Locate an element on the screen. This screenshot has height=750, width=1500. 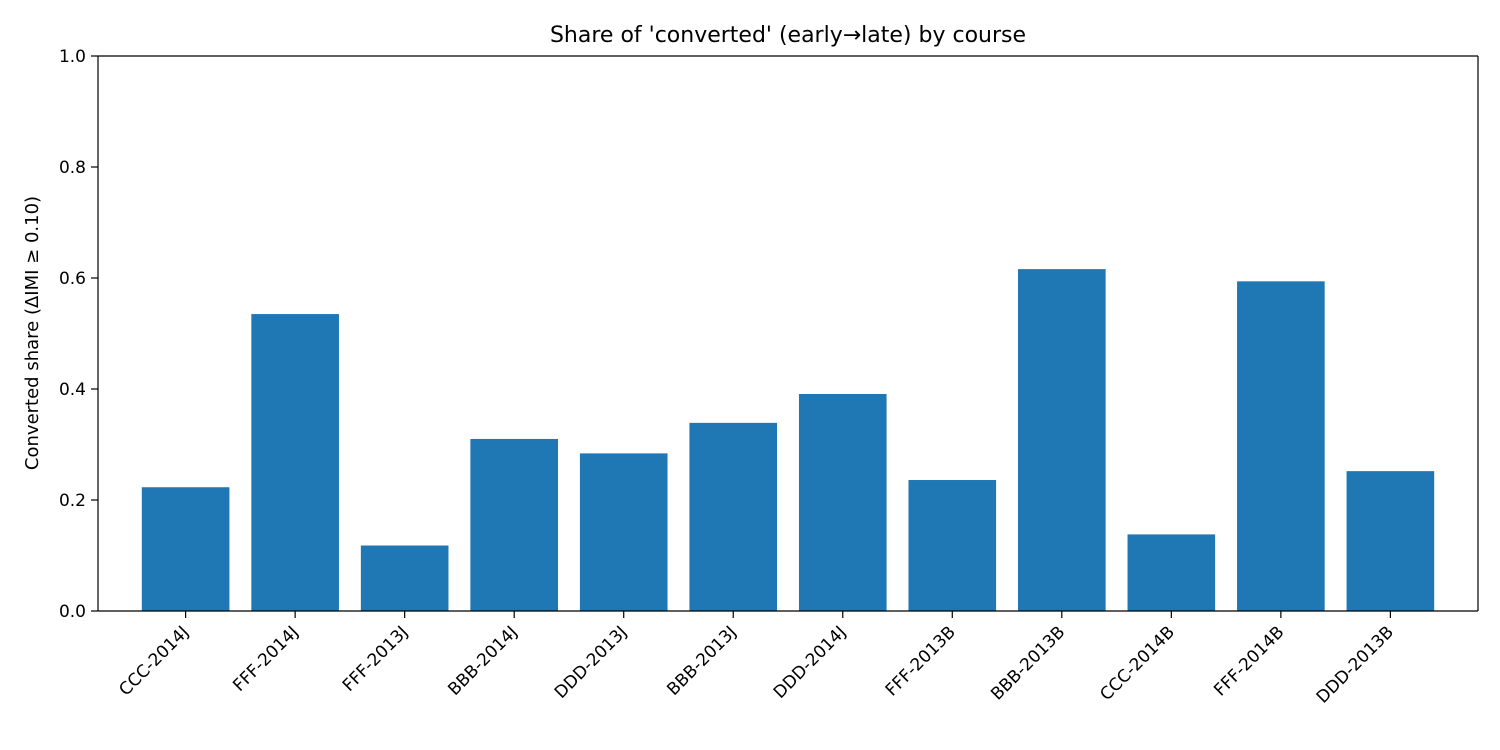
y-tick-label: 0.6 is located at coordinates (72, 279).